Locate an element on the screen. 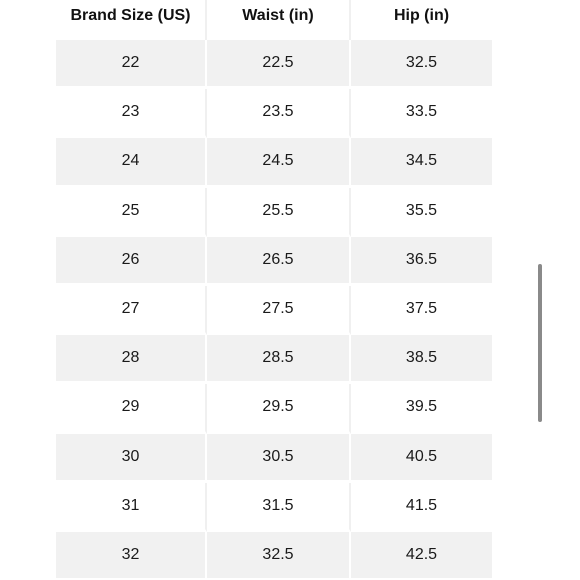 This screenshot has width=580, height=580. table-row: 28 28.5 38.5 is located at coordinates (274, 360).